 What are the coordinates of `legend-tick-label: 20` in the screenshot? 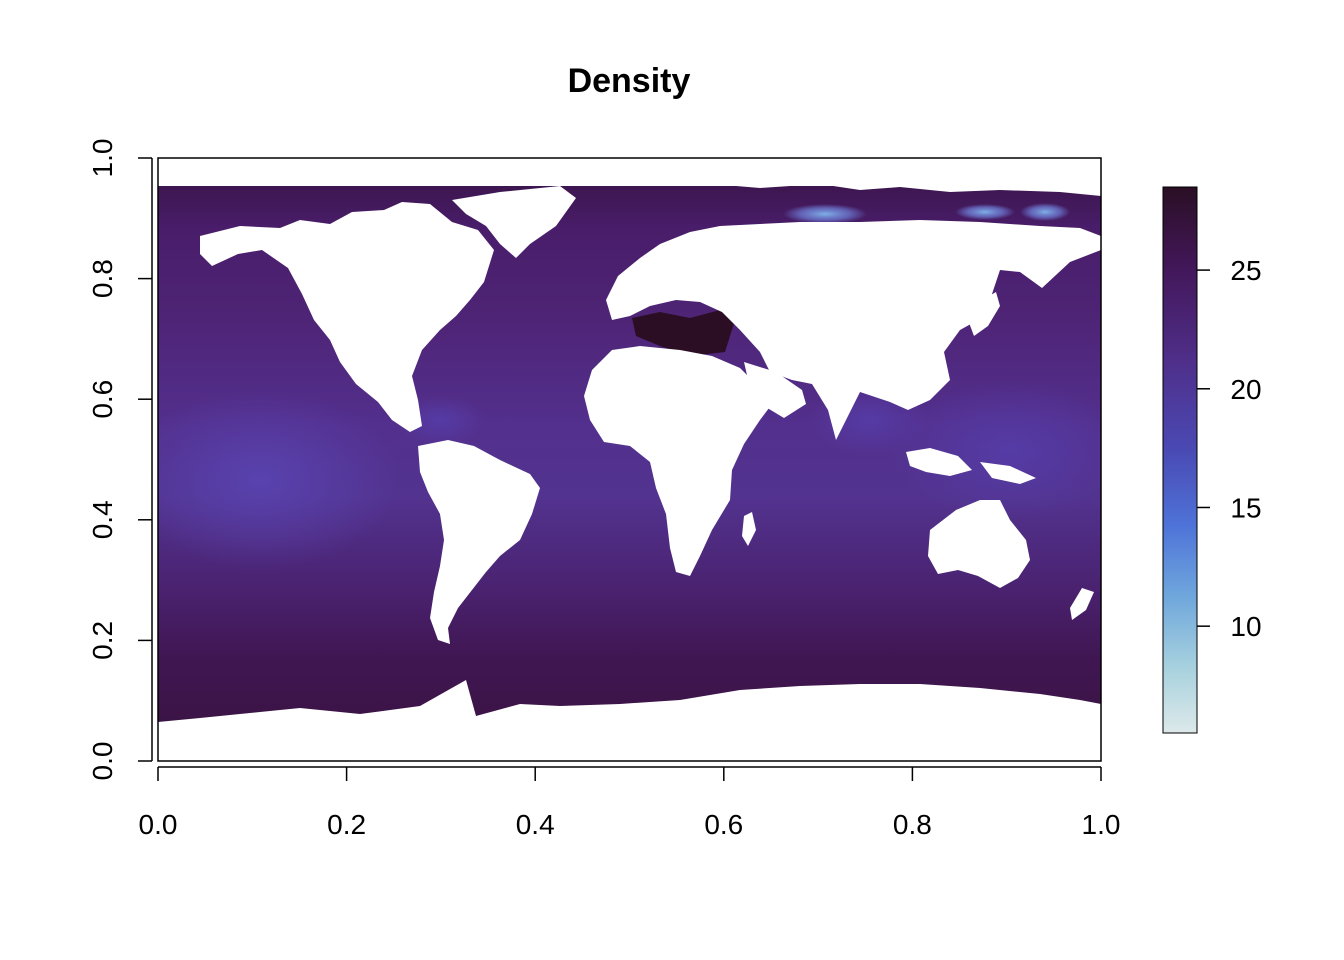 It's located at (1245, 389).